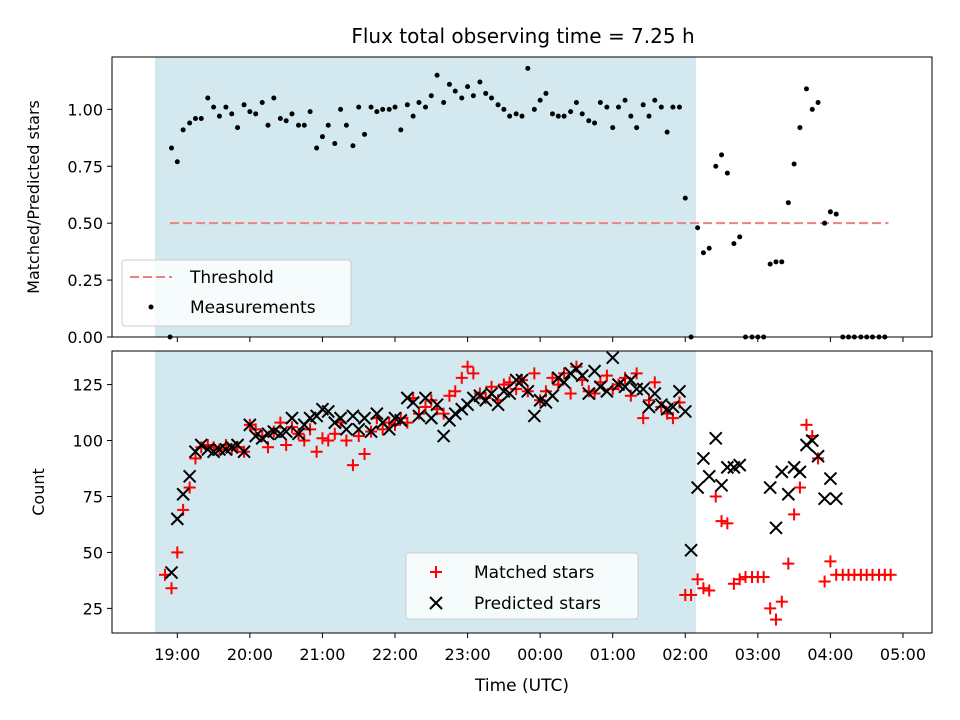  Describe the element at coordinates (436, 603) in the screenshot. I see `legend-predicted-swatch` at that location.